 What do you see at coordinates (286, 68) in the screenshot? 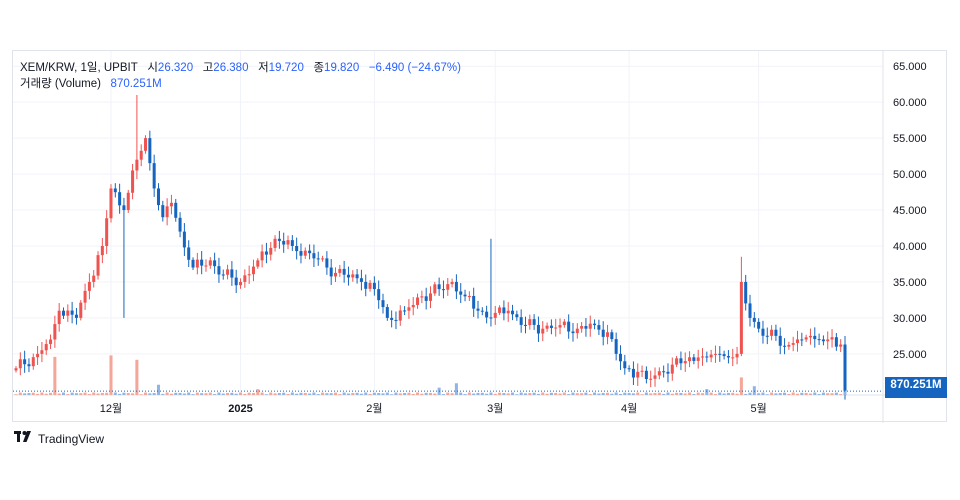
I see `low-value: 19.720` at bounding box center [286, 68].